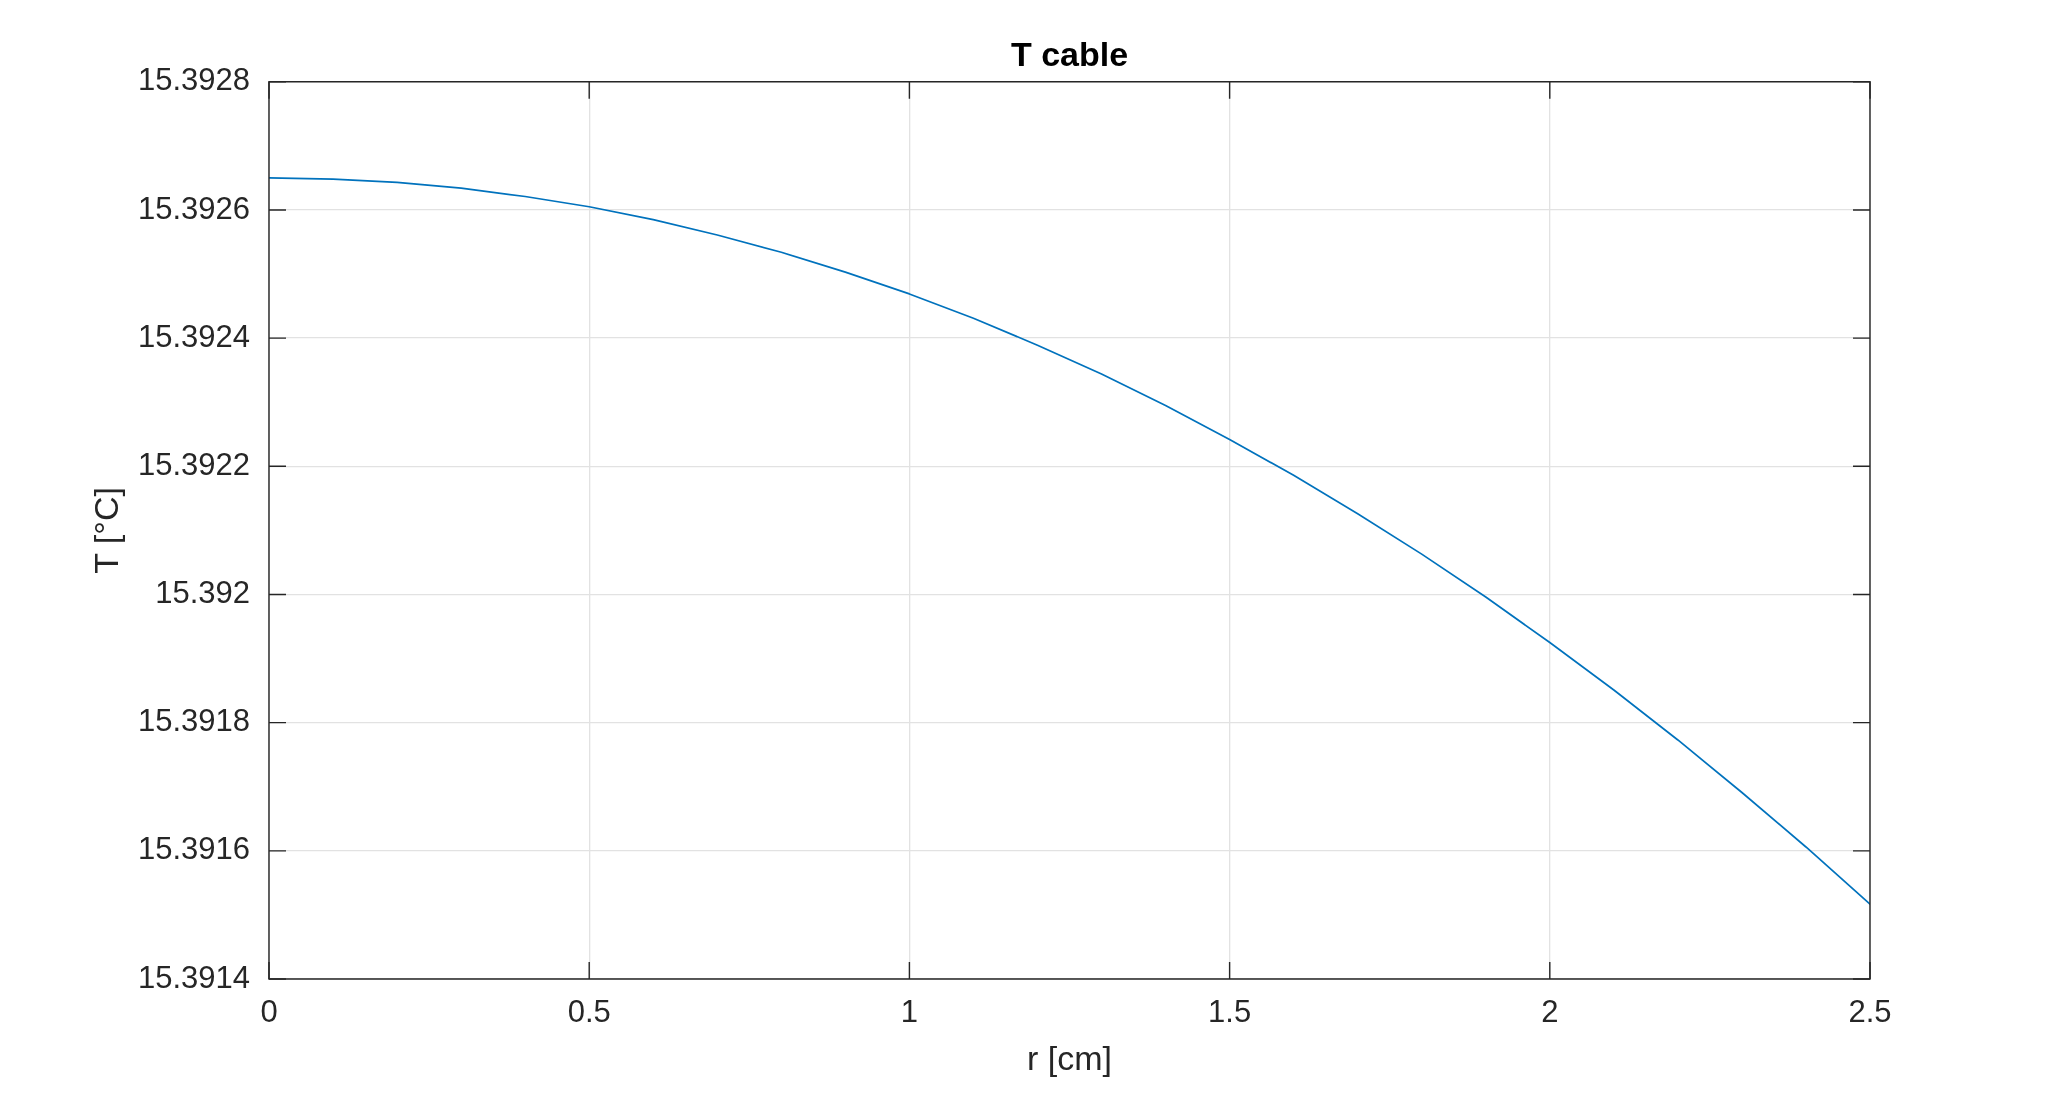 The height and width of the screenshot is (1100, 2066). I want to click on y-tick-label: 15.3928, so click(193, 80).